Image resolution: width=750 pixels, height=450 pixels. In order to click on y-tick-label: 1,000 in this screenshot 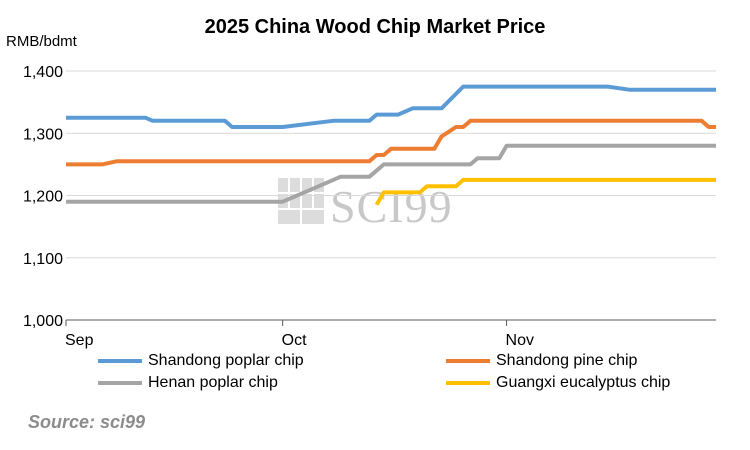, I will do `click(43, 321)`.